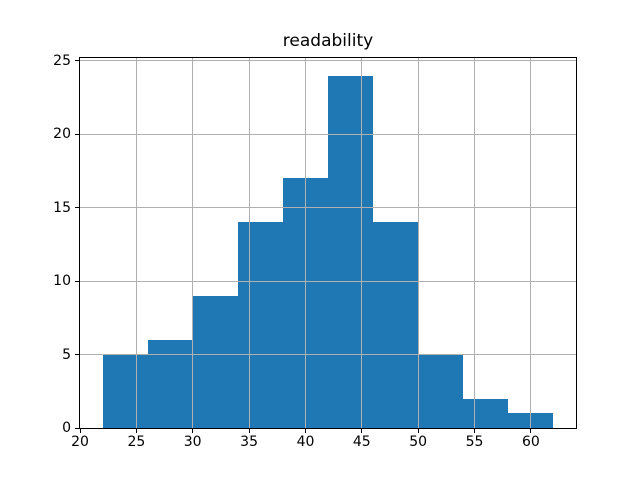 The height and width of the screenshot is (480, 640). What do you see at coordinates (305, 442) in the screenshot?
I see `x-tick-label: 40` at bounding box center [305, 442].